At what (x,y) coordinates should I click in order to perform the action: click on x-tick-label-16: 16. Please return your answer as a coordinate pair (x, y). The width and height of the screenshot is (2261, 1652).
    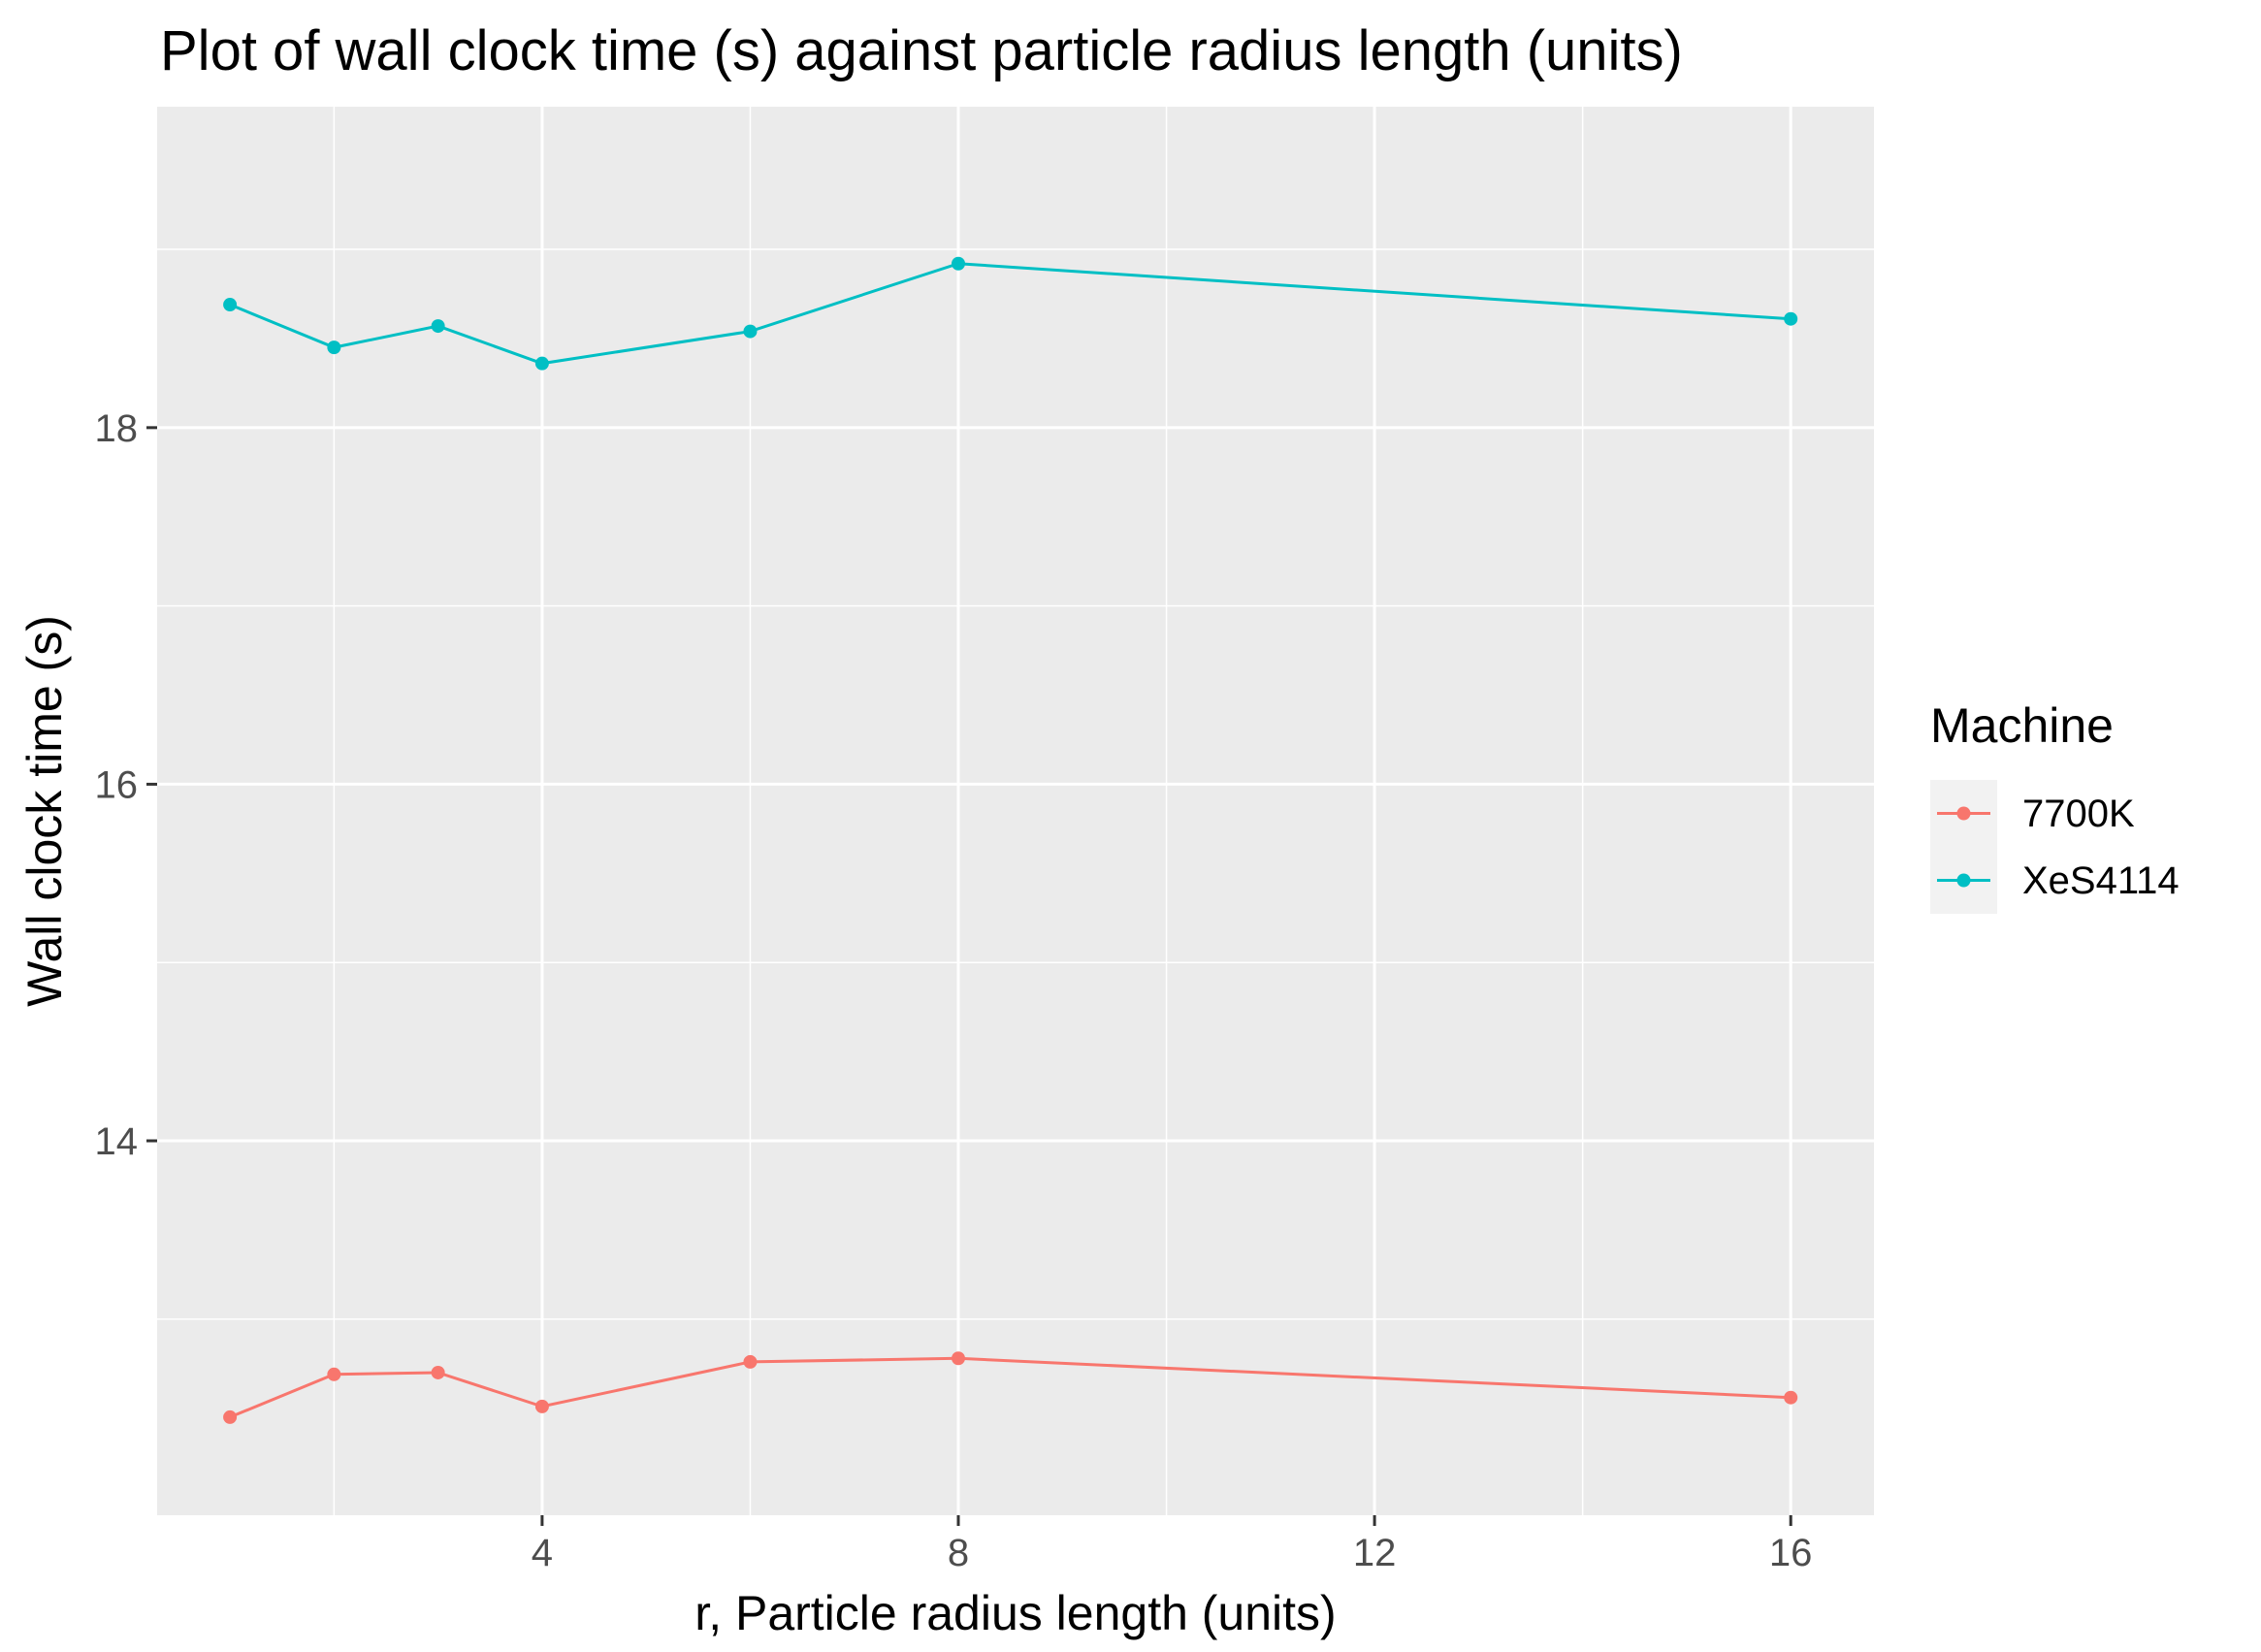
    Looking at the image, I should click on (1791, 1553).